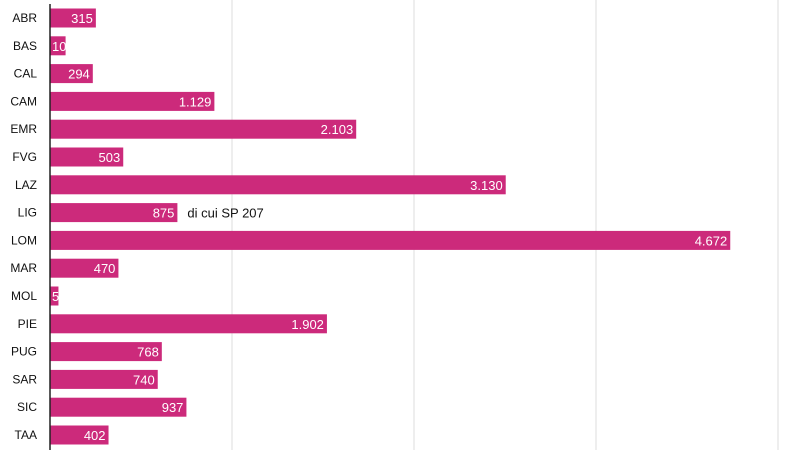 Image resolution: width=800 pixels, height=450 pixels. I want to click on value-label-laz: 3.130, so click(486, 185).